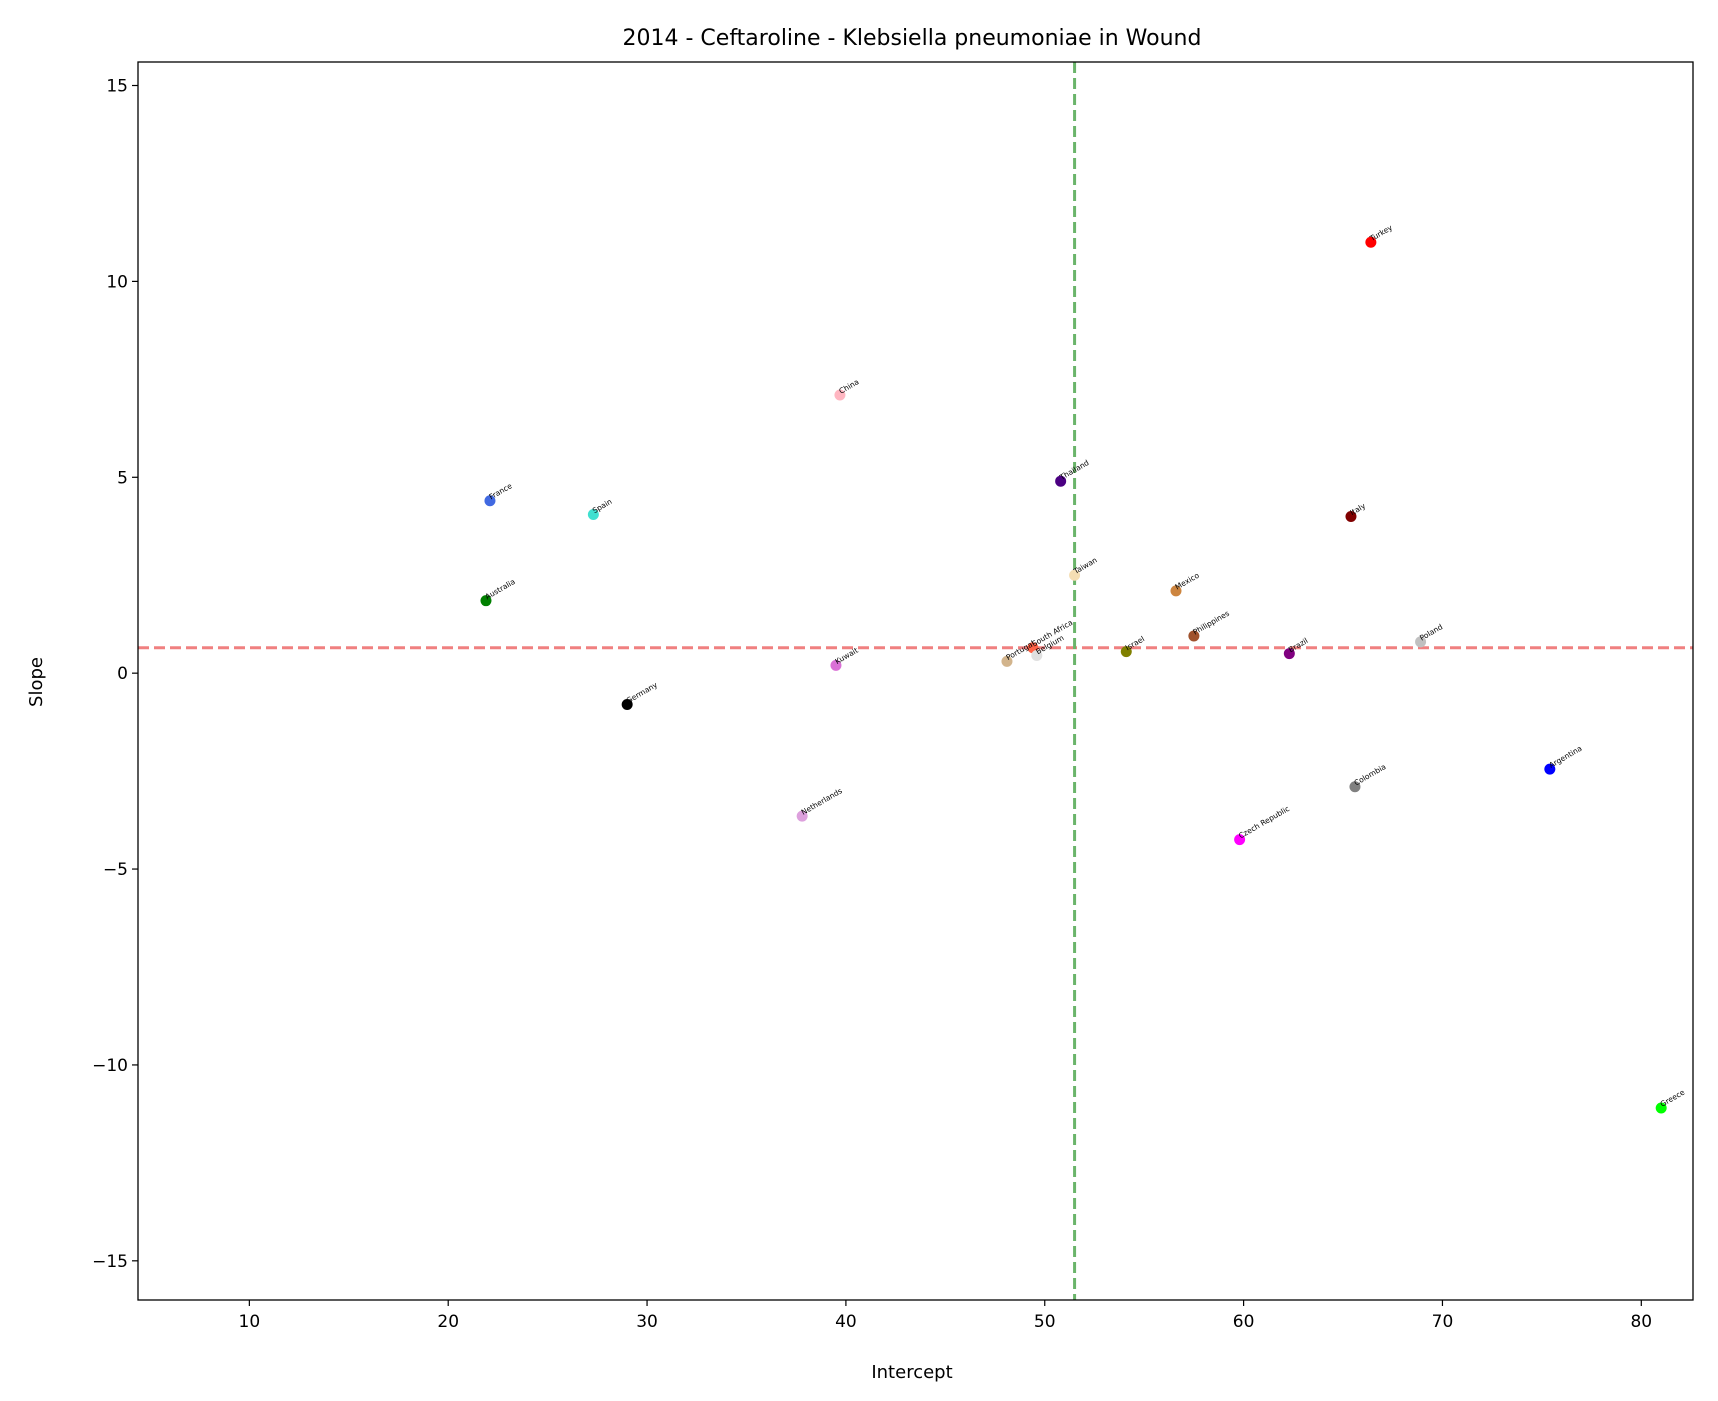 Image resolution: width=1718 pixels, height=1401 pixels. What do you see at coordinates (110, 1066) in the screenshot?
I see `y-tick-label: −10` at bounding box center [110, 1066].